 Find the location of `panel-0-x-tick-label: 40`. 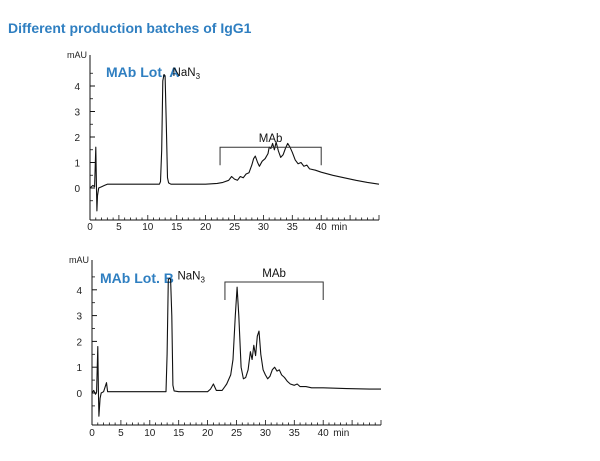

panel-0-x-tick-label: 40 is located at coordinates (322, 227).